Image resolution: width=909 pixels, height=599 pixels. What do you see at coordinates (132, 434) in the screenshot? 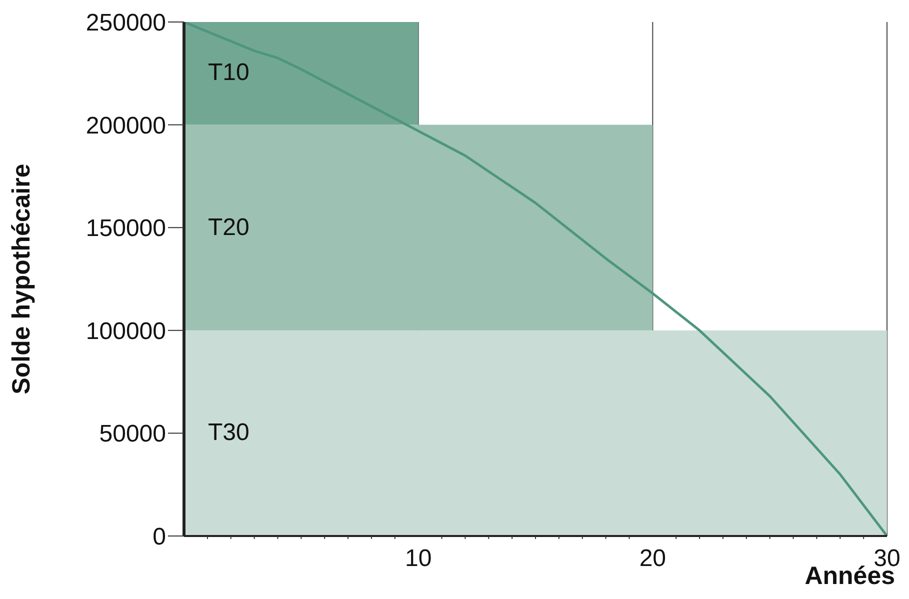
I see `y-tick-label: 50000` at bounding box center [132, 434].